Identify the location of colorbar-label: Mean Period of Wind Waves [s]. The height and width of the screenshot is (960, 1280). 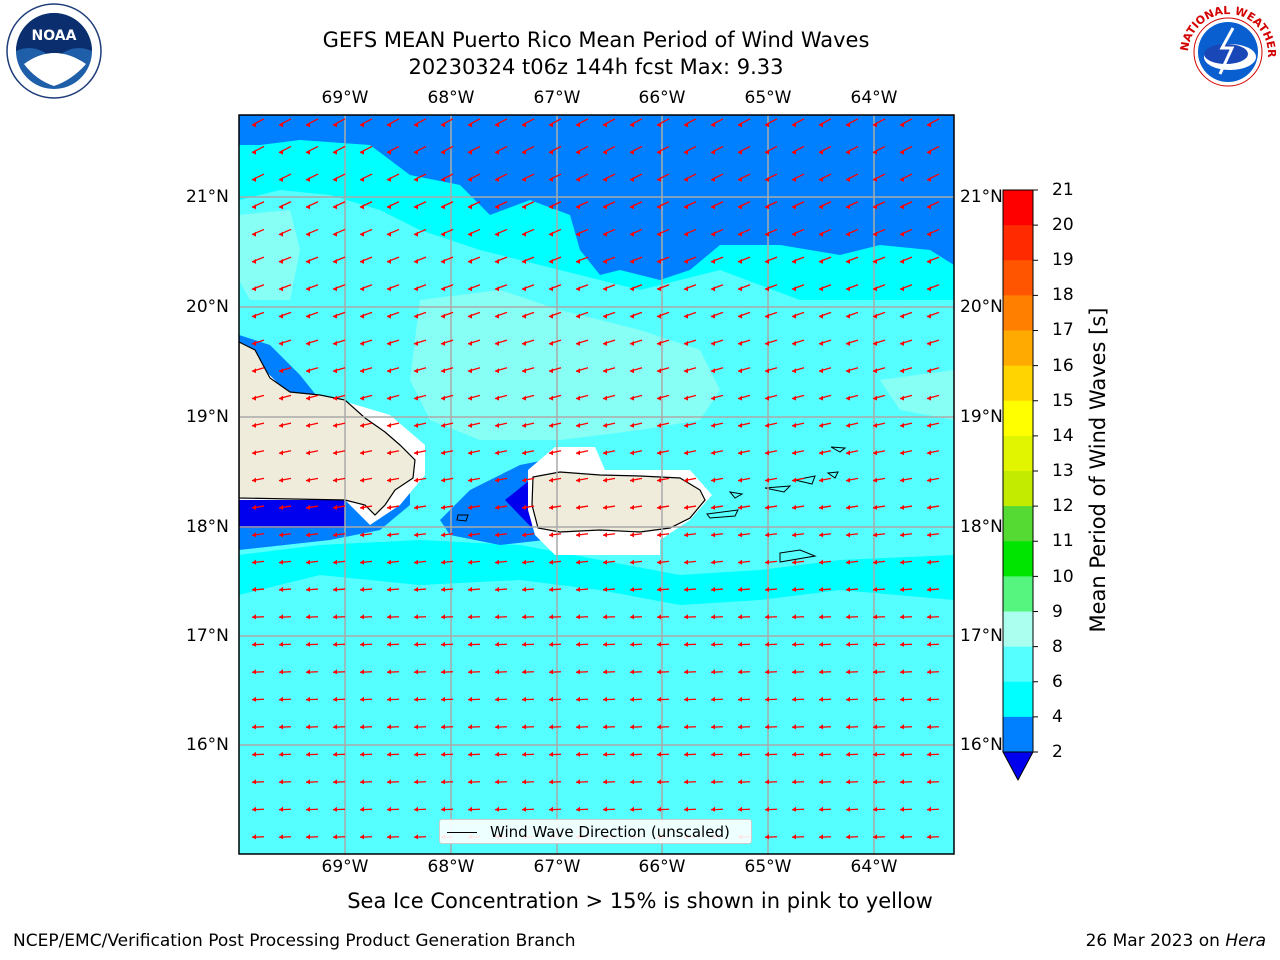
(1098, 470).